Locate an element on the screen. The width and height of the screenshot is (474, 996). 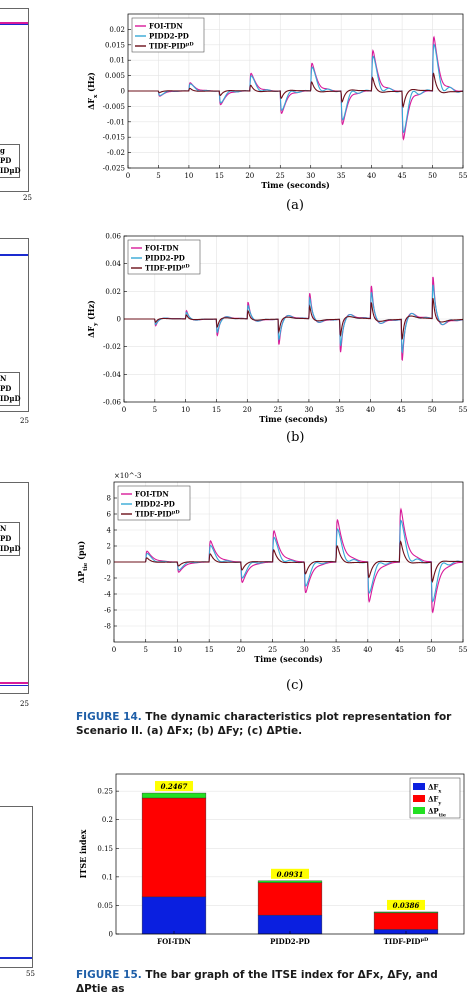
y-tick-label: 0.015 is located at coordinates (115, 45).